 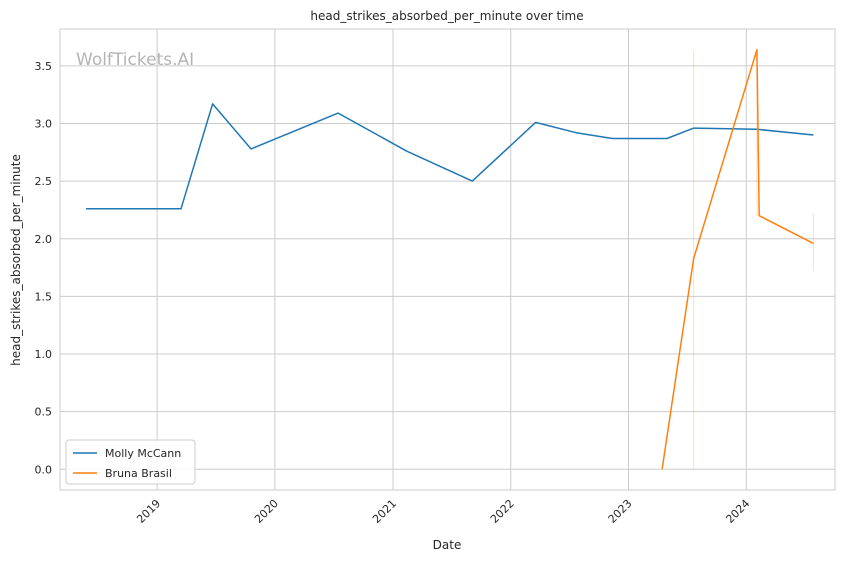 I want to click on x-tick-label: 2024, so click(x=737, y=511).